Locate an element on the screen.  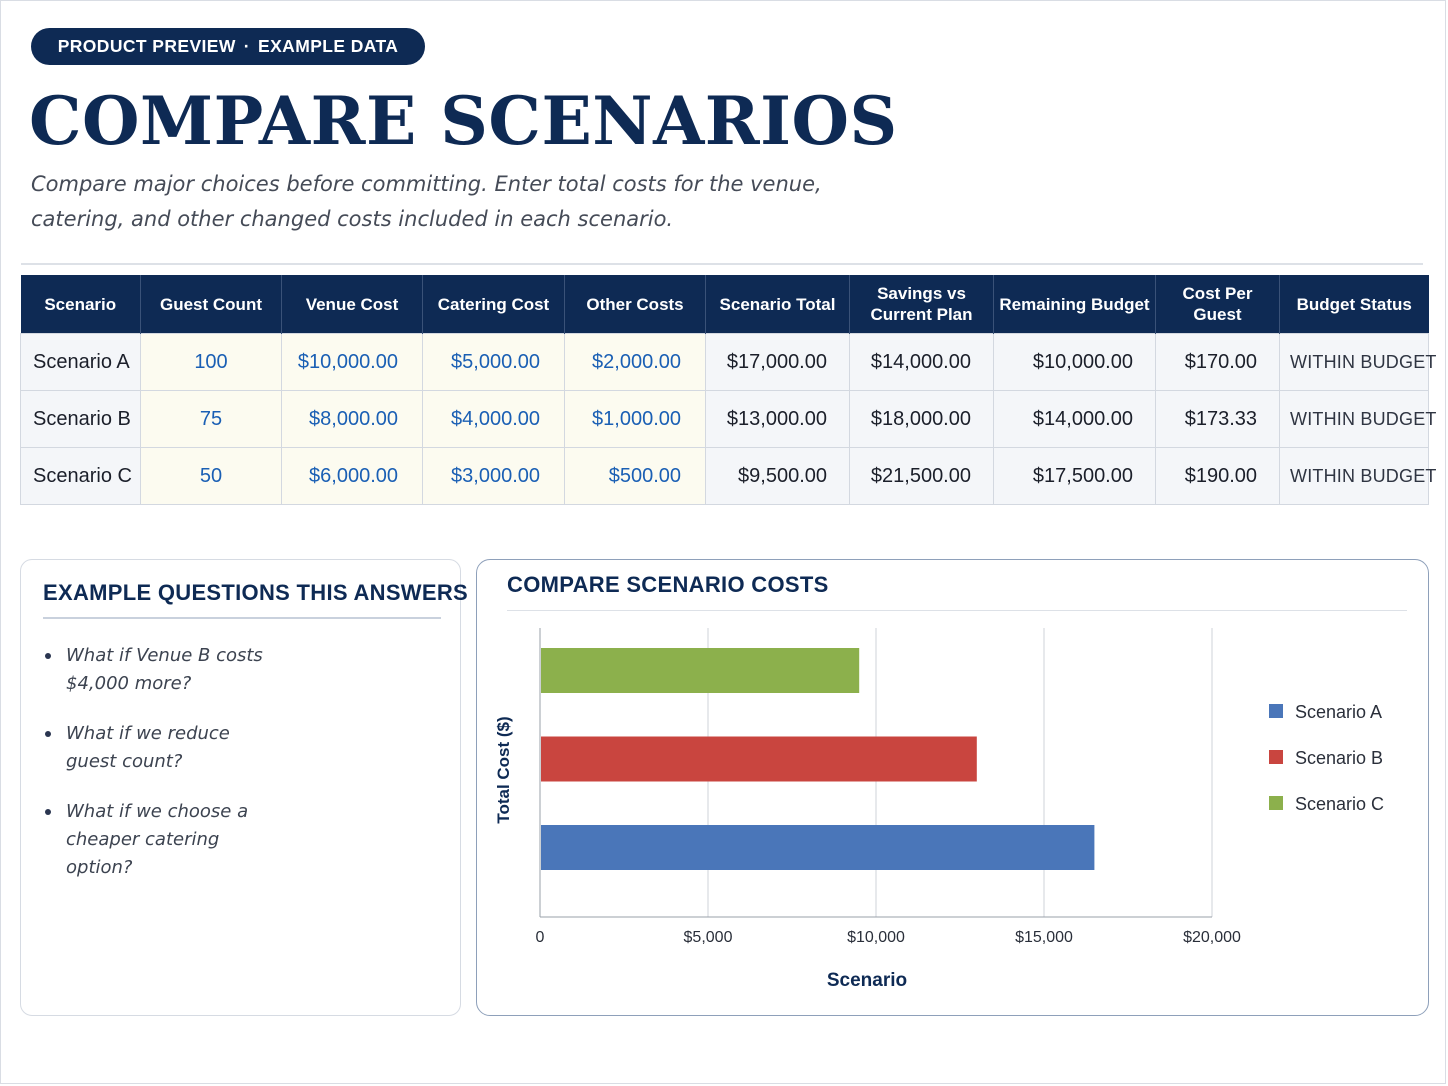
input-cell: $4,000.00 is located at coordinates (493, 419).